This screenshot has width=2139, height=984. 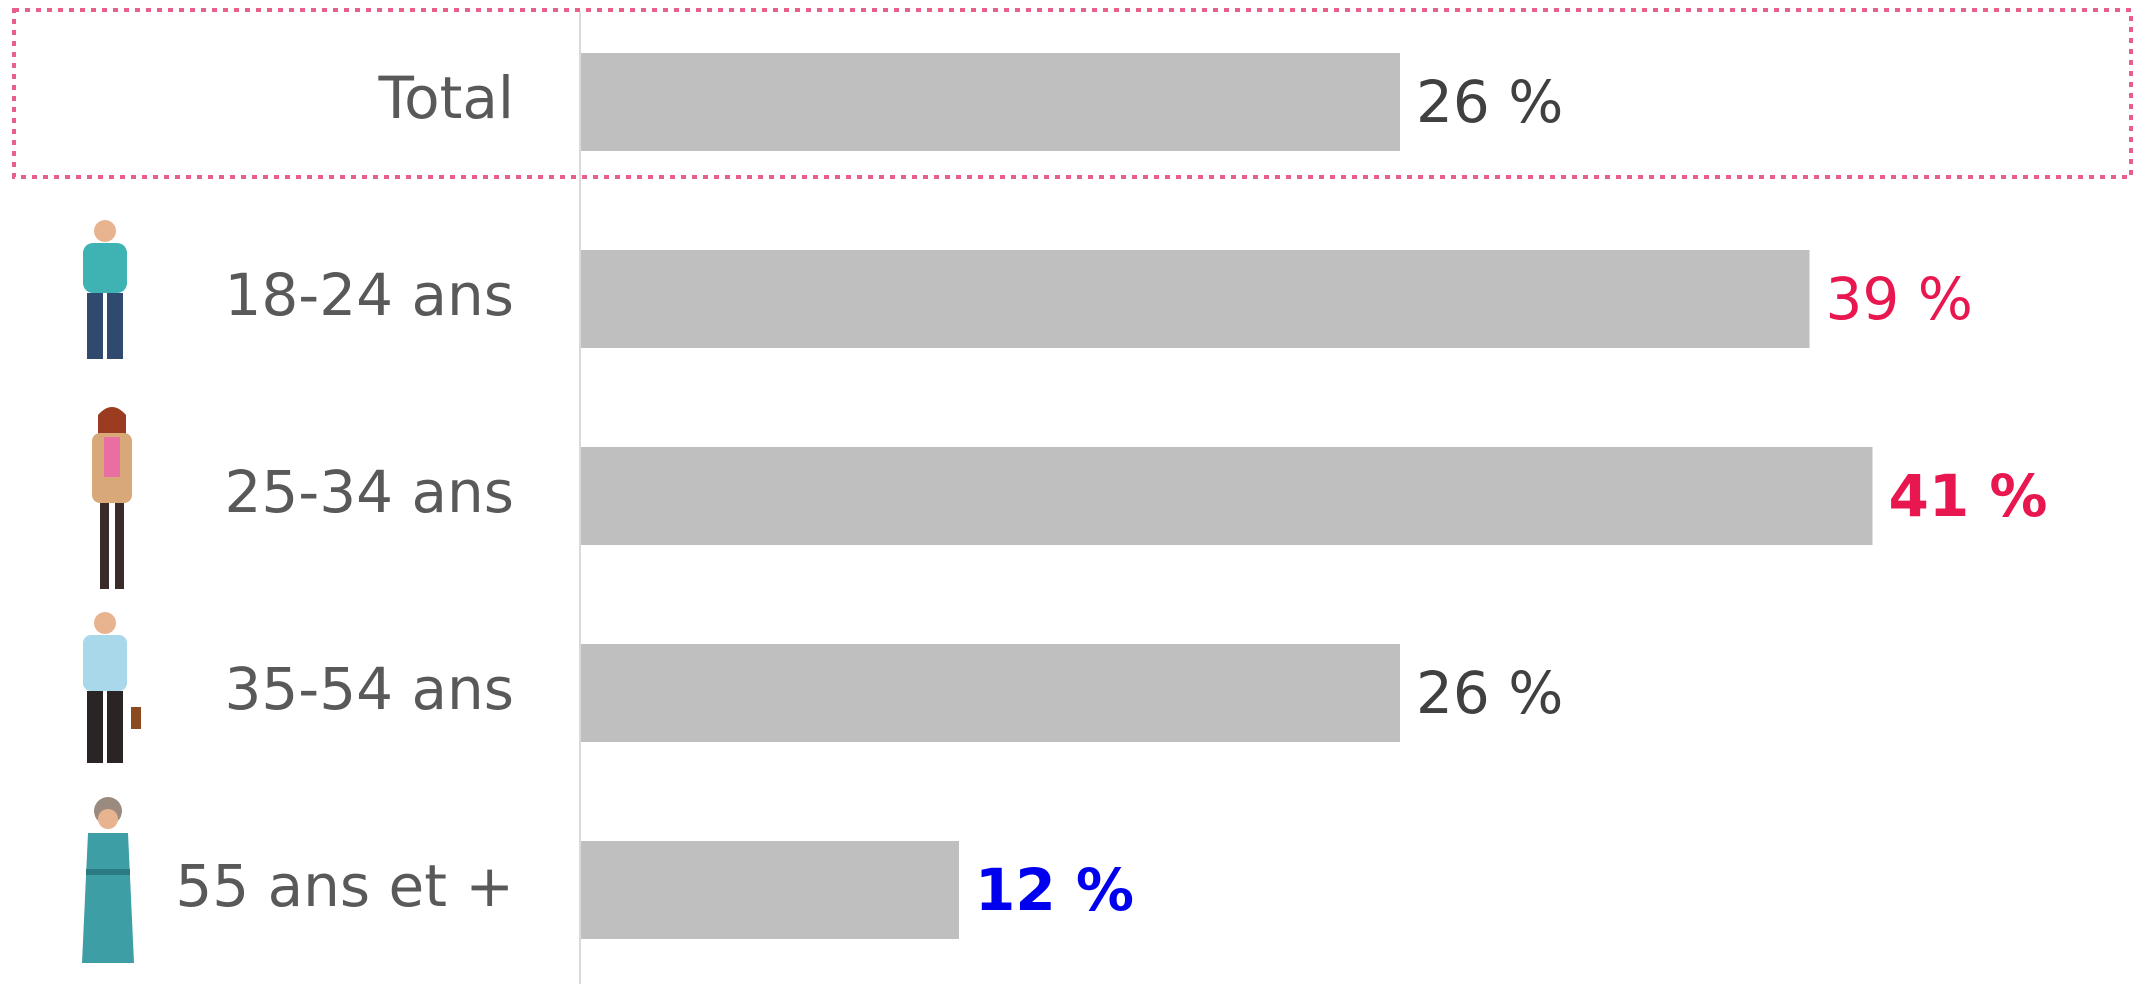 What do you see at coordinates (370, 492) in the screenshot?
I see `category-label: 25-34 ans` at bounding box center [370, 492].